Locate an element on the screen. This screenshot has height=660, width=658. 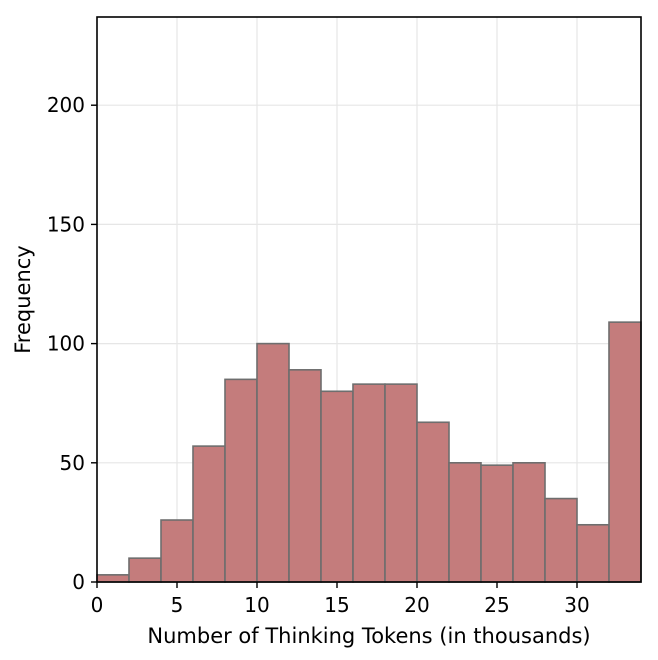
y-tick-label: 100 is located at coordinates (66, 344).